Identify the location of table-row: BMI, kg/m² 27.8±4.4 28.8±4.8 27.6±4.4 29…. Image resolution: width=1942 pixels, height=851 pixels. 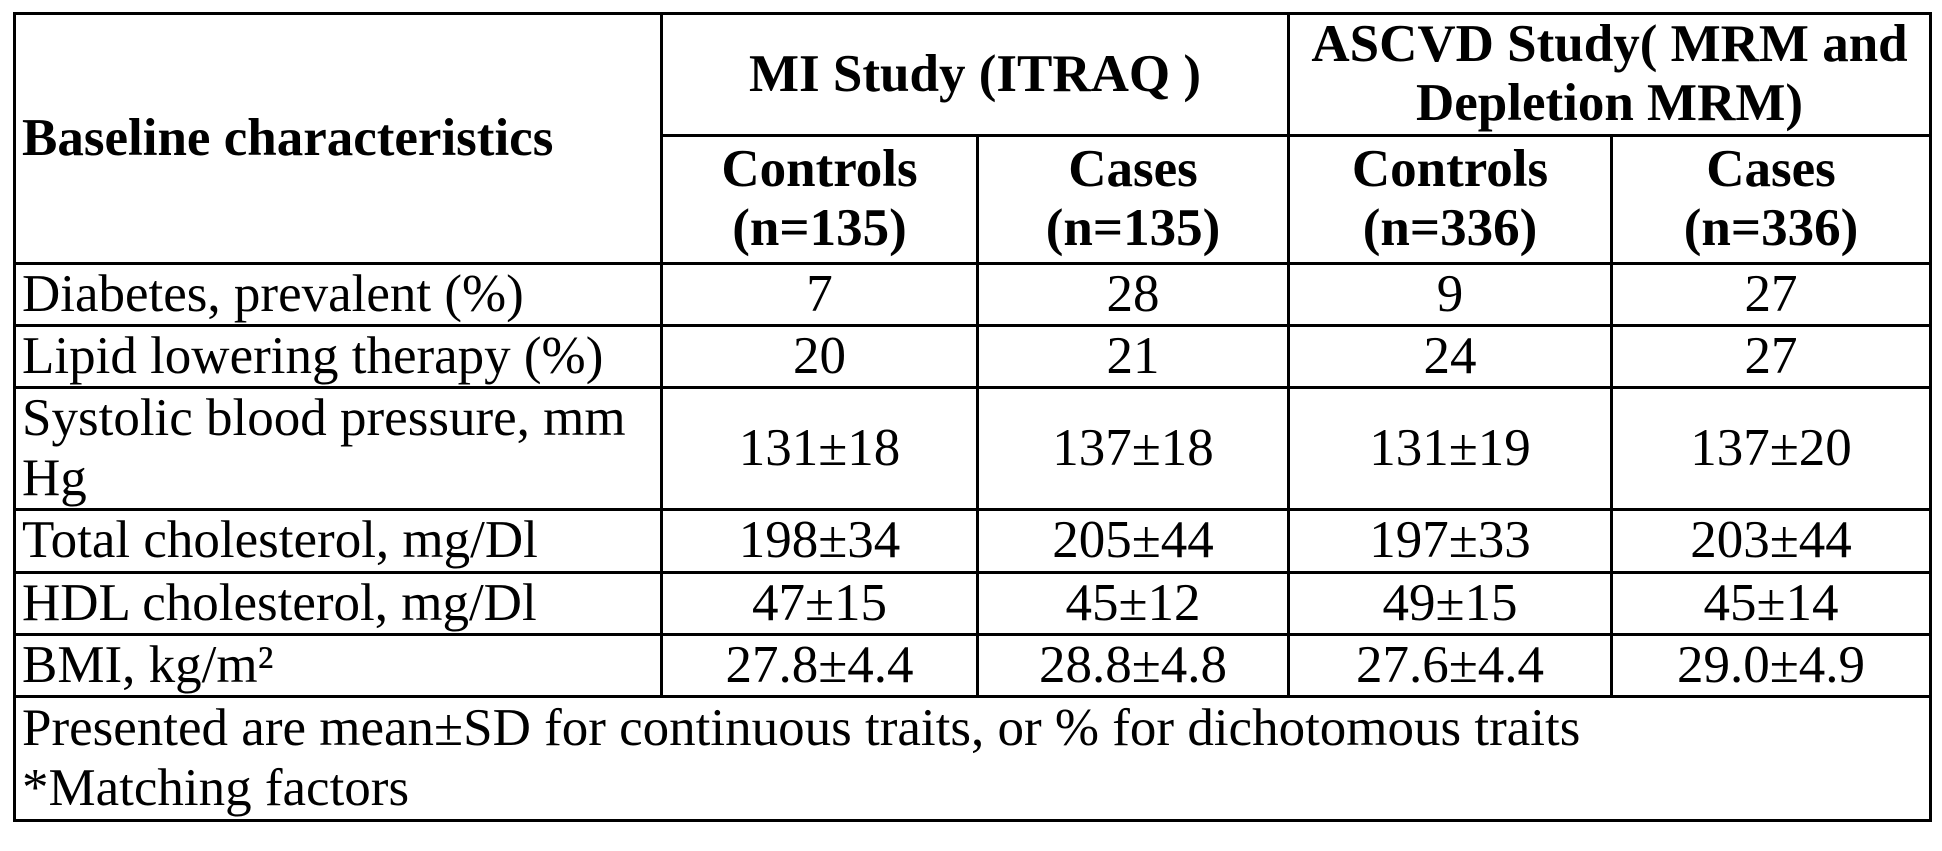
(972, 665).